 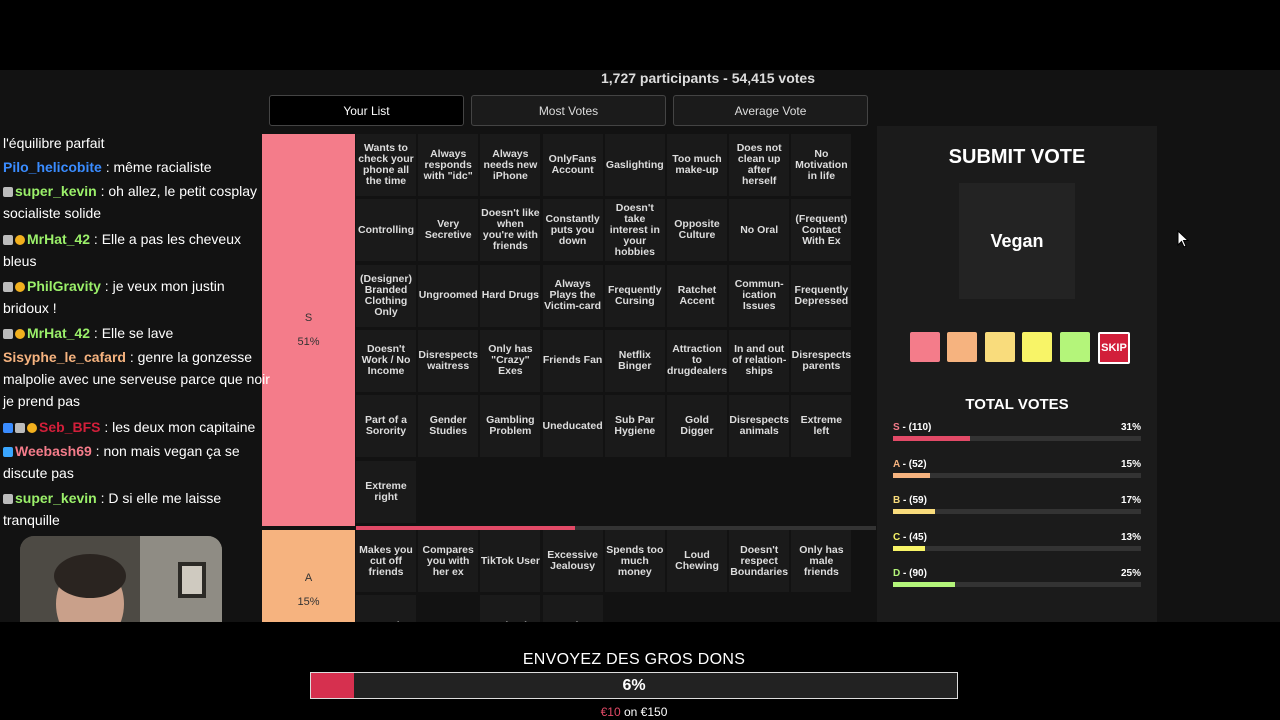 I want to click on tier-item: Only has "Crazy" Exes, so click(x=510, y=360).